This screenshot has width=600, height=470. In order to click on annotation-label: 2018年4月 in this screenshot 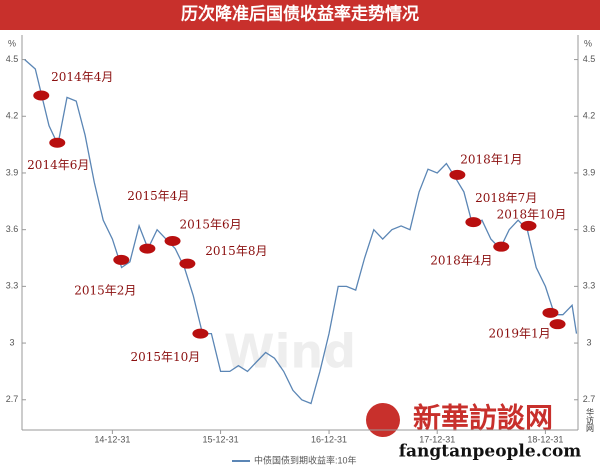, I will do `click(461, 261)`.